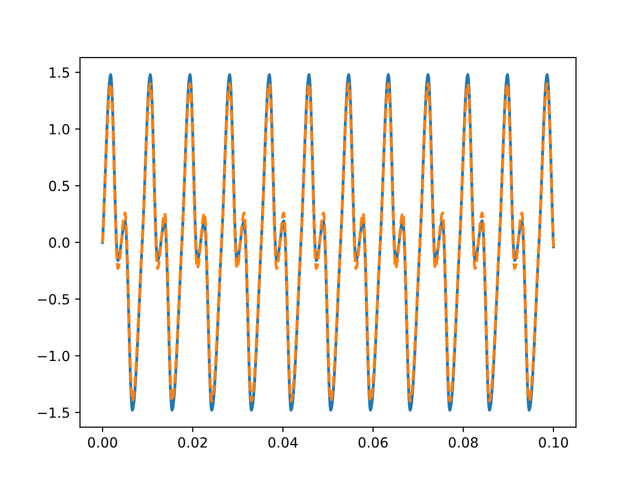  I want to click on x-tick-label: 0.00, so click(103, 442).